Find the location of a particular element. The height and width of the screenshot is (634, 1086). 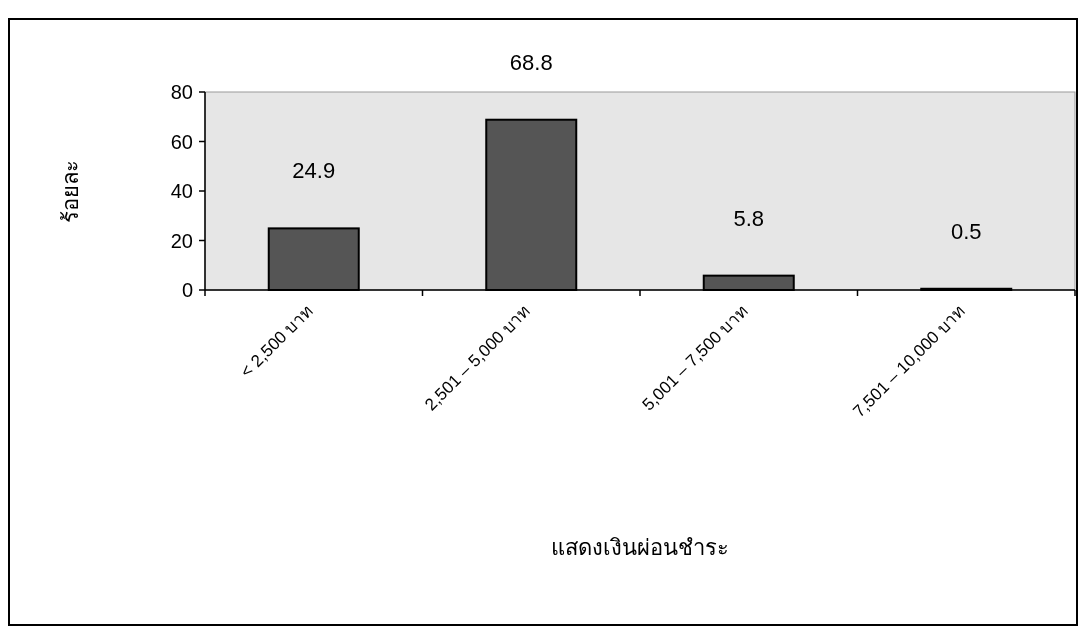

y-tick-label: 40 is located at coordinates (181, 191).